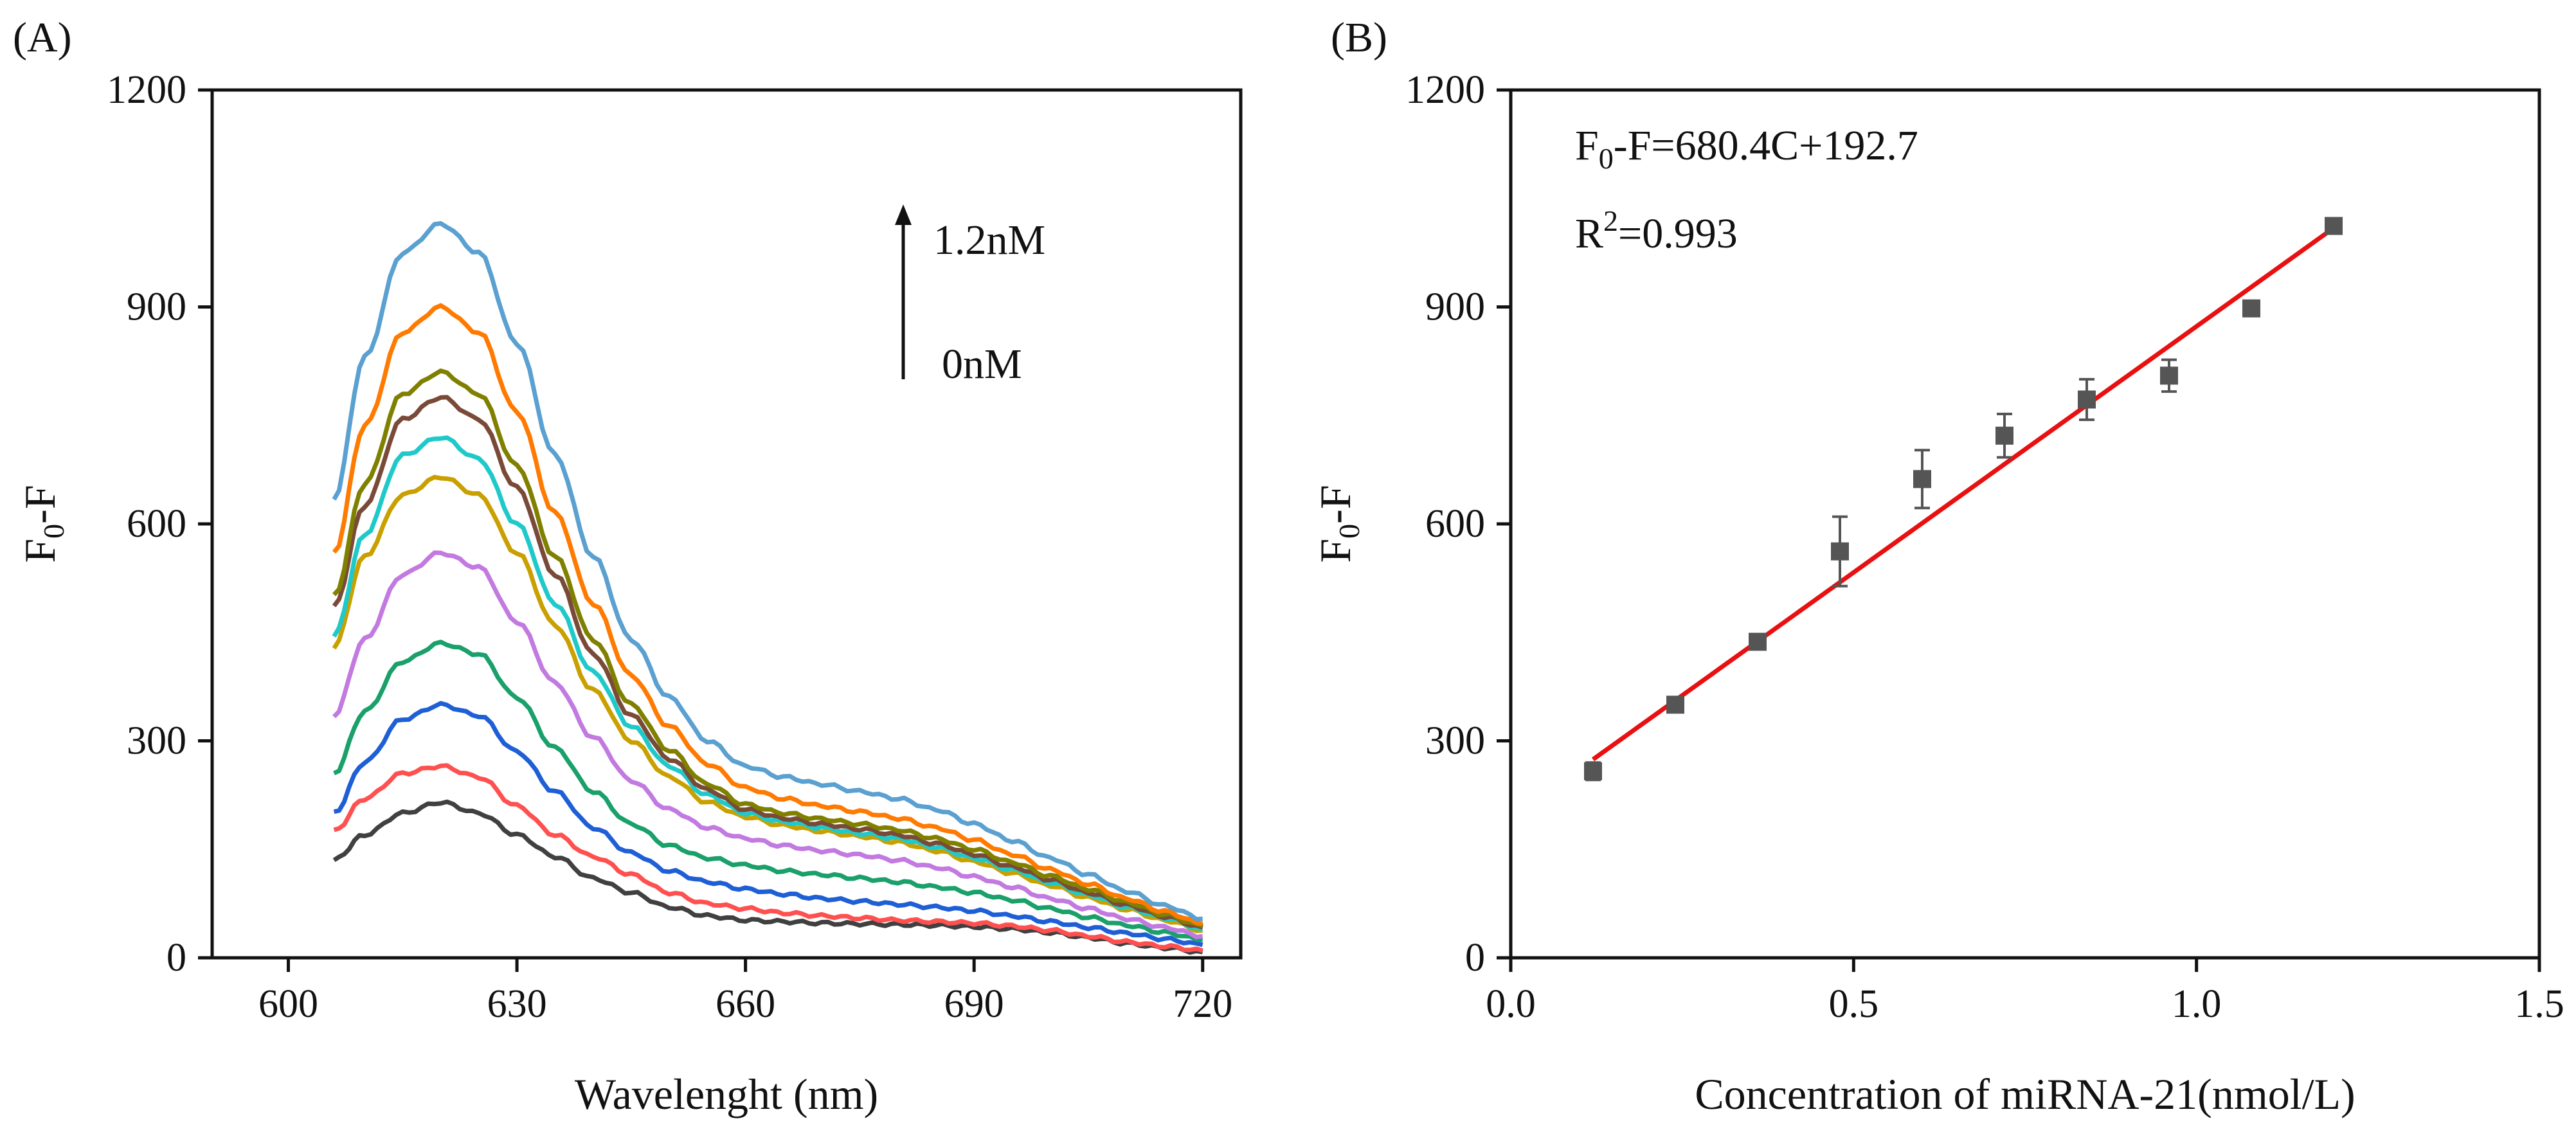 This screenshot has height=1132, width=2576. Describe the element at coordinates (1455, 741) in the screenshot. I see `panel-b-y-tick-label: 300` at that location.